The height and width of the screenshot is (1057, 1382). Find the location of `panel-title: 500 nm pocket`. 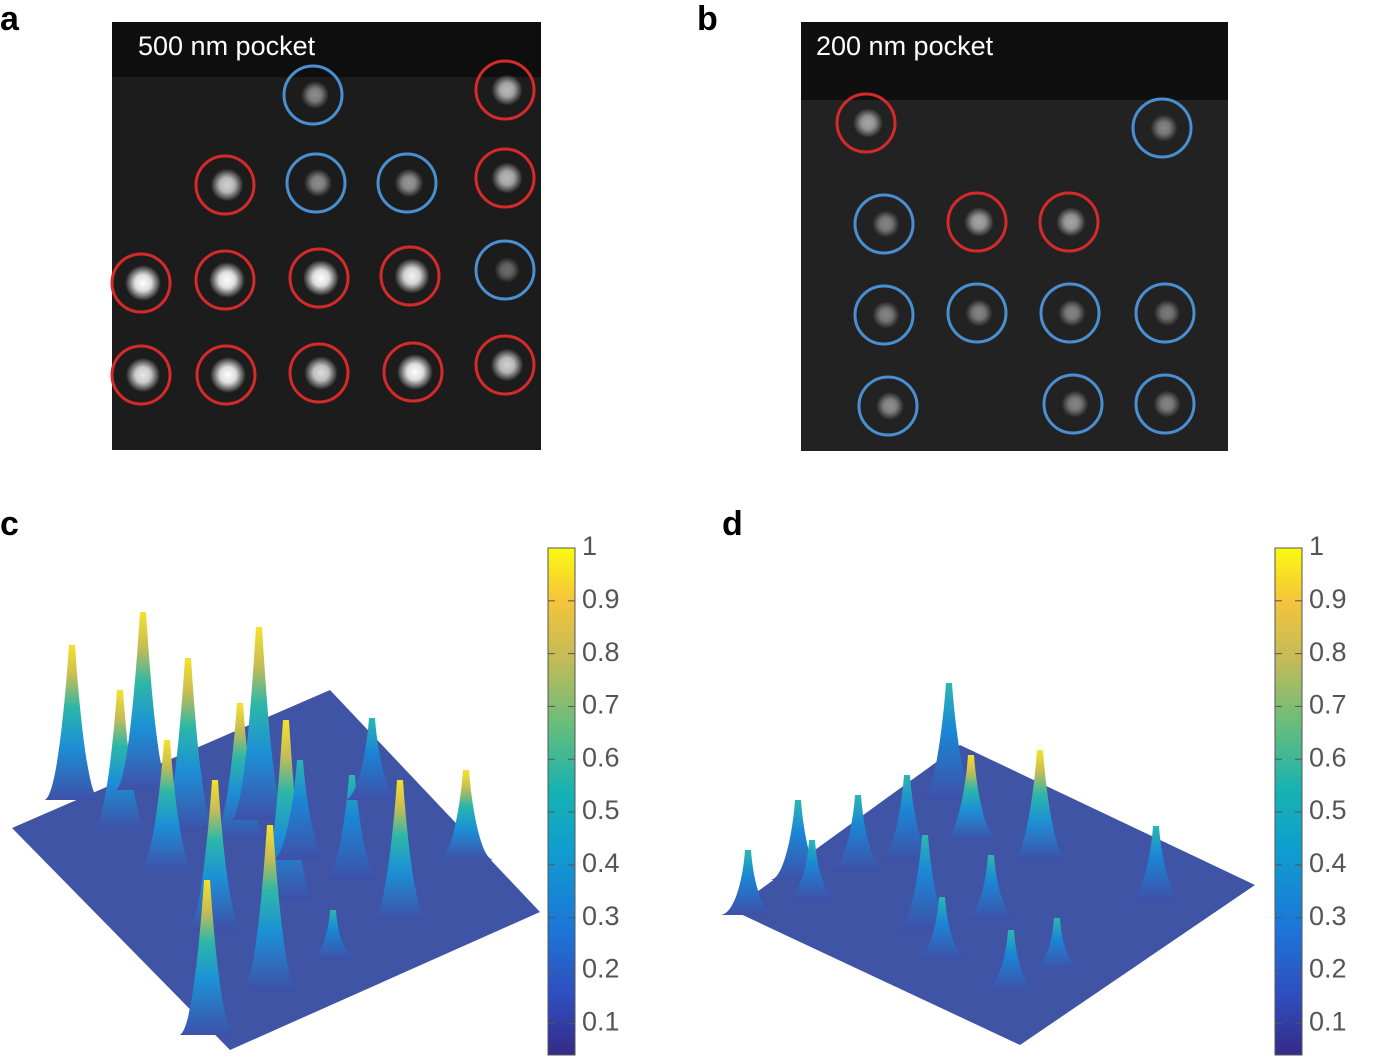

panel-title: 500 nm pocket is located at coordinates (227, 46).